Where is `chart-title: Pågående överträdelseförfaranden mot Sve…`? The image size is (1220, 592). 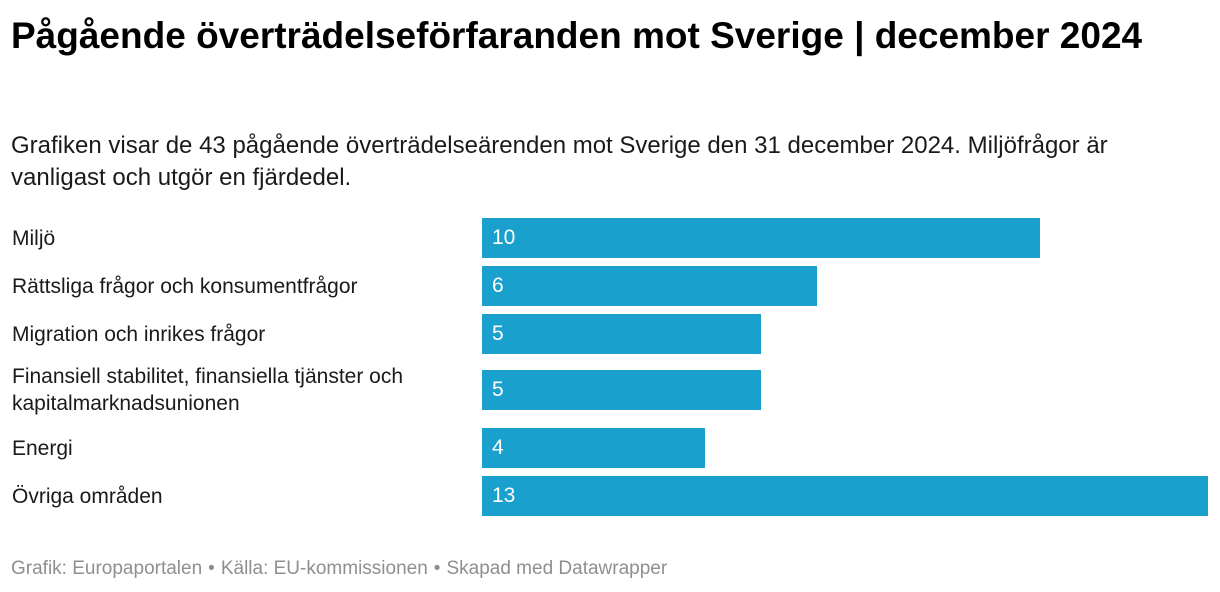 chart-title: Pågående överträdelseförfaranden mot Sve… is located at coordinates (577, 35).